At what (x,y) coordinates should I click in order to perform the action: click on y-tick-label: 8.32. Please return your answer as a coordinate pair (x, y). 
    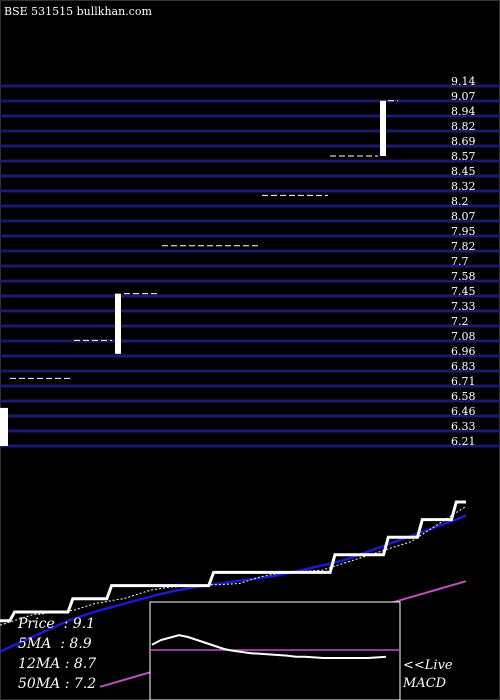
    Looking at the image, I should click on (463, 186).